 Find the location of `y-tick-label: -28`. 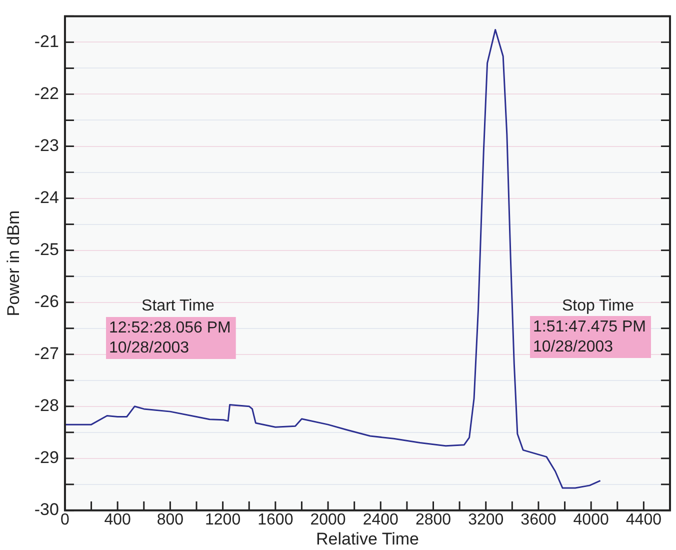

y-tick-label: -28 is located at coordinates (46, 406).